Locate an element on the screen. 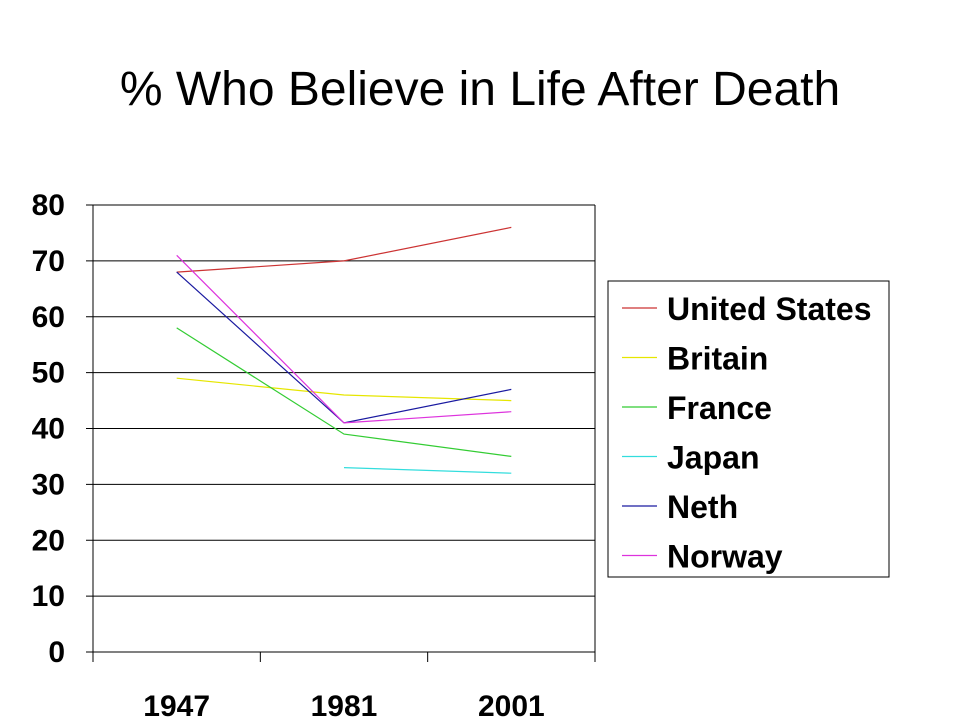  series-line-japan is located at coordinates (427, 470).